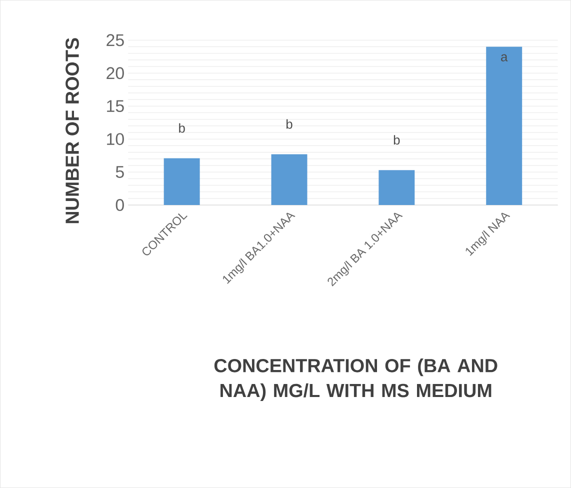 The height and width of the screenshot is (488, 571). What do you see at coordinates (120, 172) in the screenshot?
I see `y-tick-label: 5` at bounding box center [120, 172].